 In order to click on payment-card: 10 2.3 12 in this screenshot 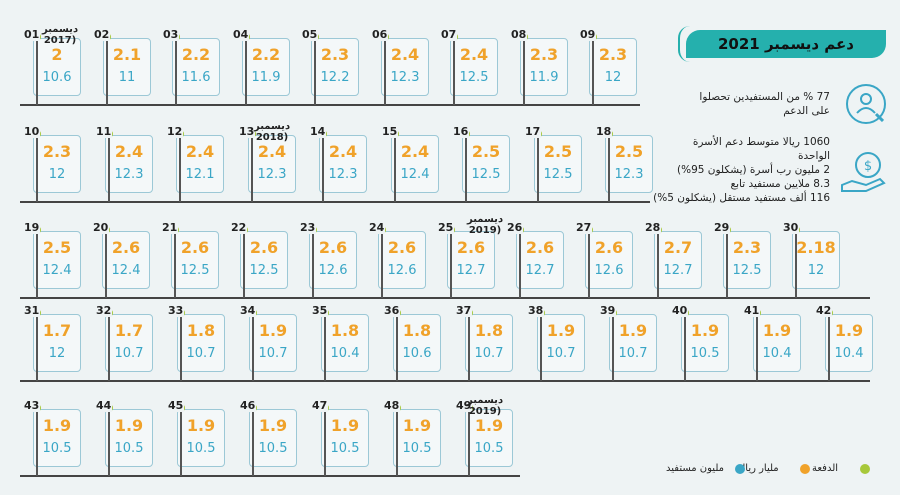, I will do `click(52, 164)`.